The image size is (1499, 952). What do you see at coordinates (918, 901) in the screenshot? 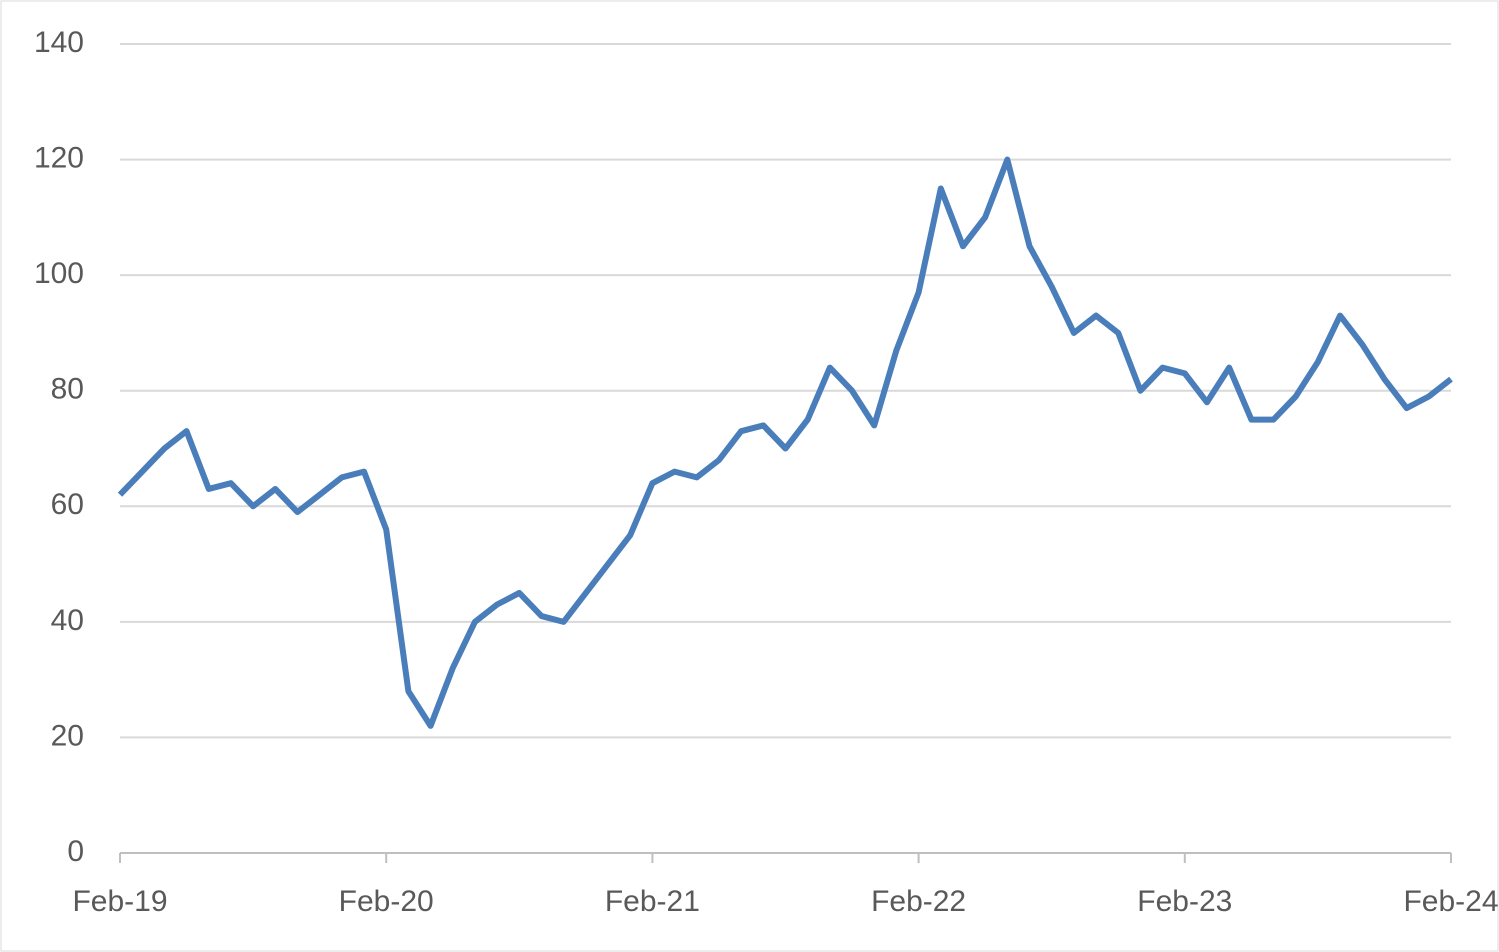
I see `x-tick-label: Feb-22` at bounding box center [918, 901].